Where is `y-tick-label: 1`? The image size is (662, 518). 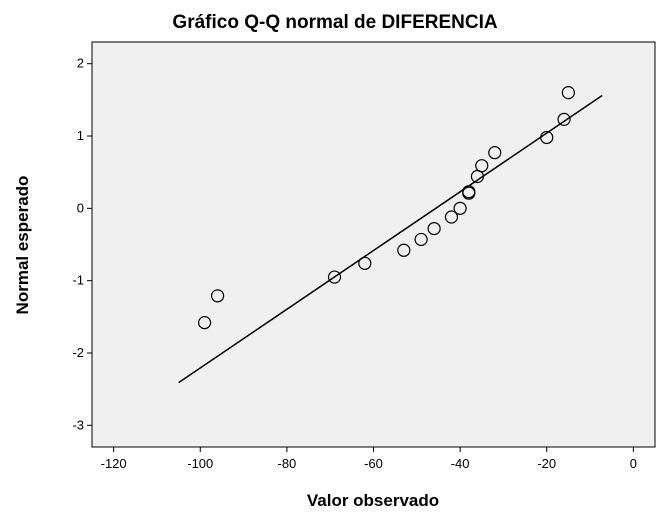 y-tick-label: 1 is located at coordinates (80, 135).